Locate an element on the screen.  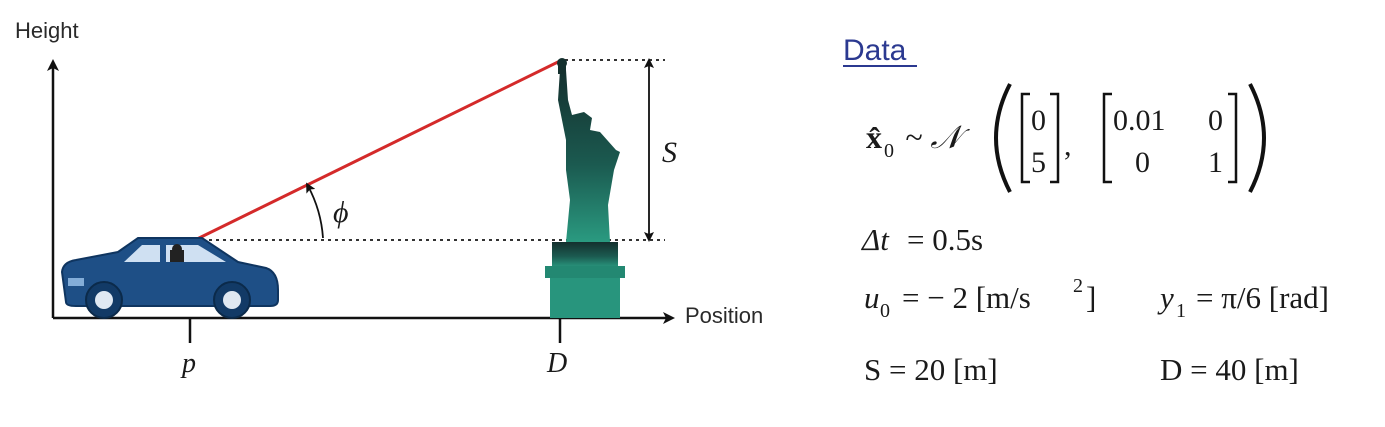
cov-entry-01: 0 is located at coordinates (1215, 120).